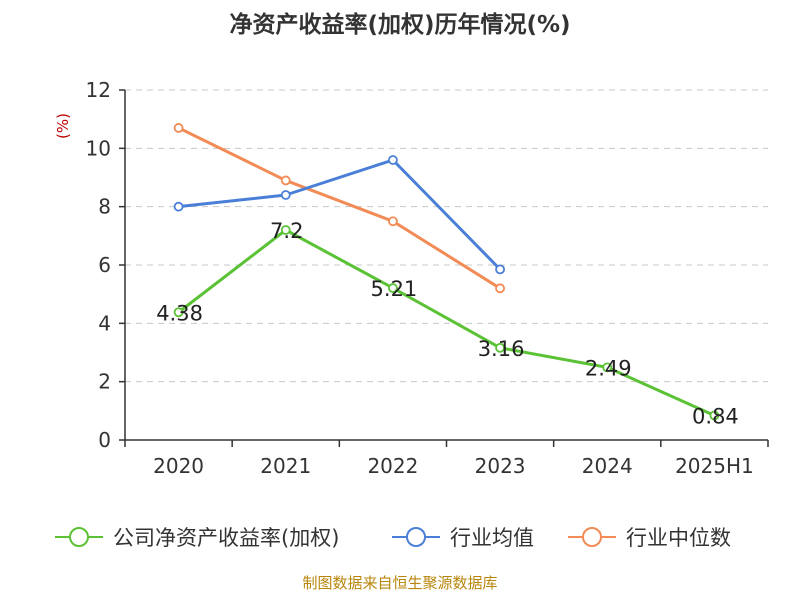 This screenshot has height=600, width=800. What do you see at coordinates (678, 538) in the screenshot?
I see `legend-label: 行业中位数` at bounding box center [678, 538].